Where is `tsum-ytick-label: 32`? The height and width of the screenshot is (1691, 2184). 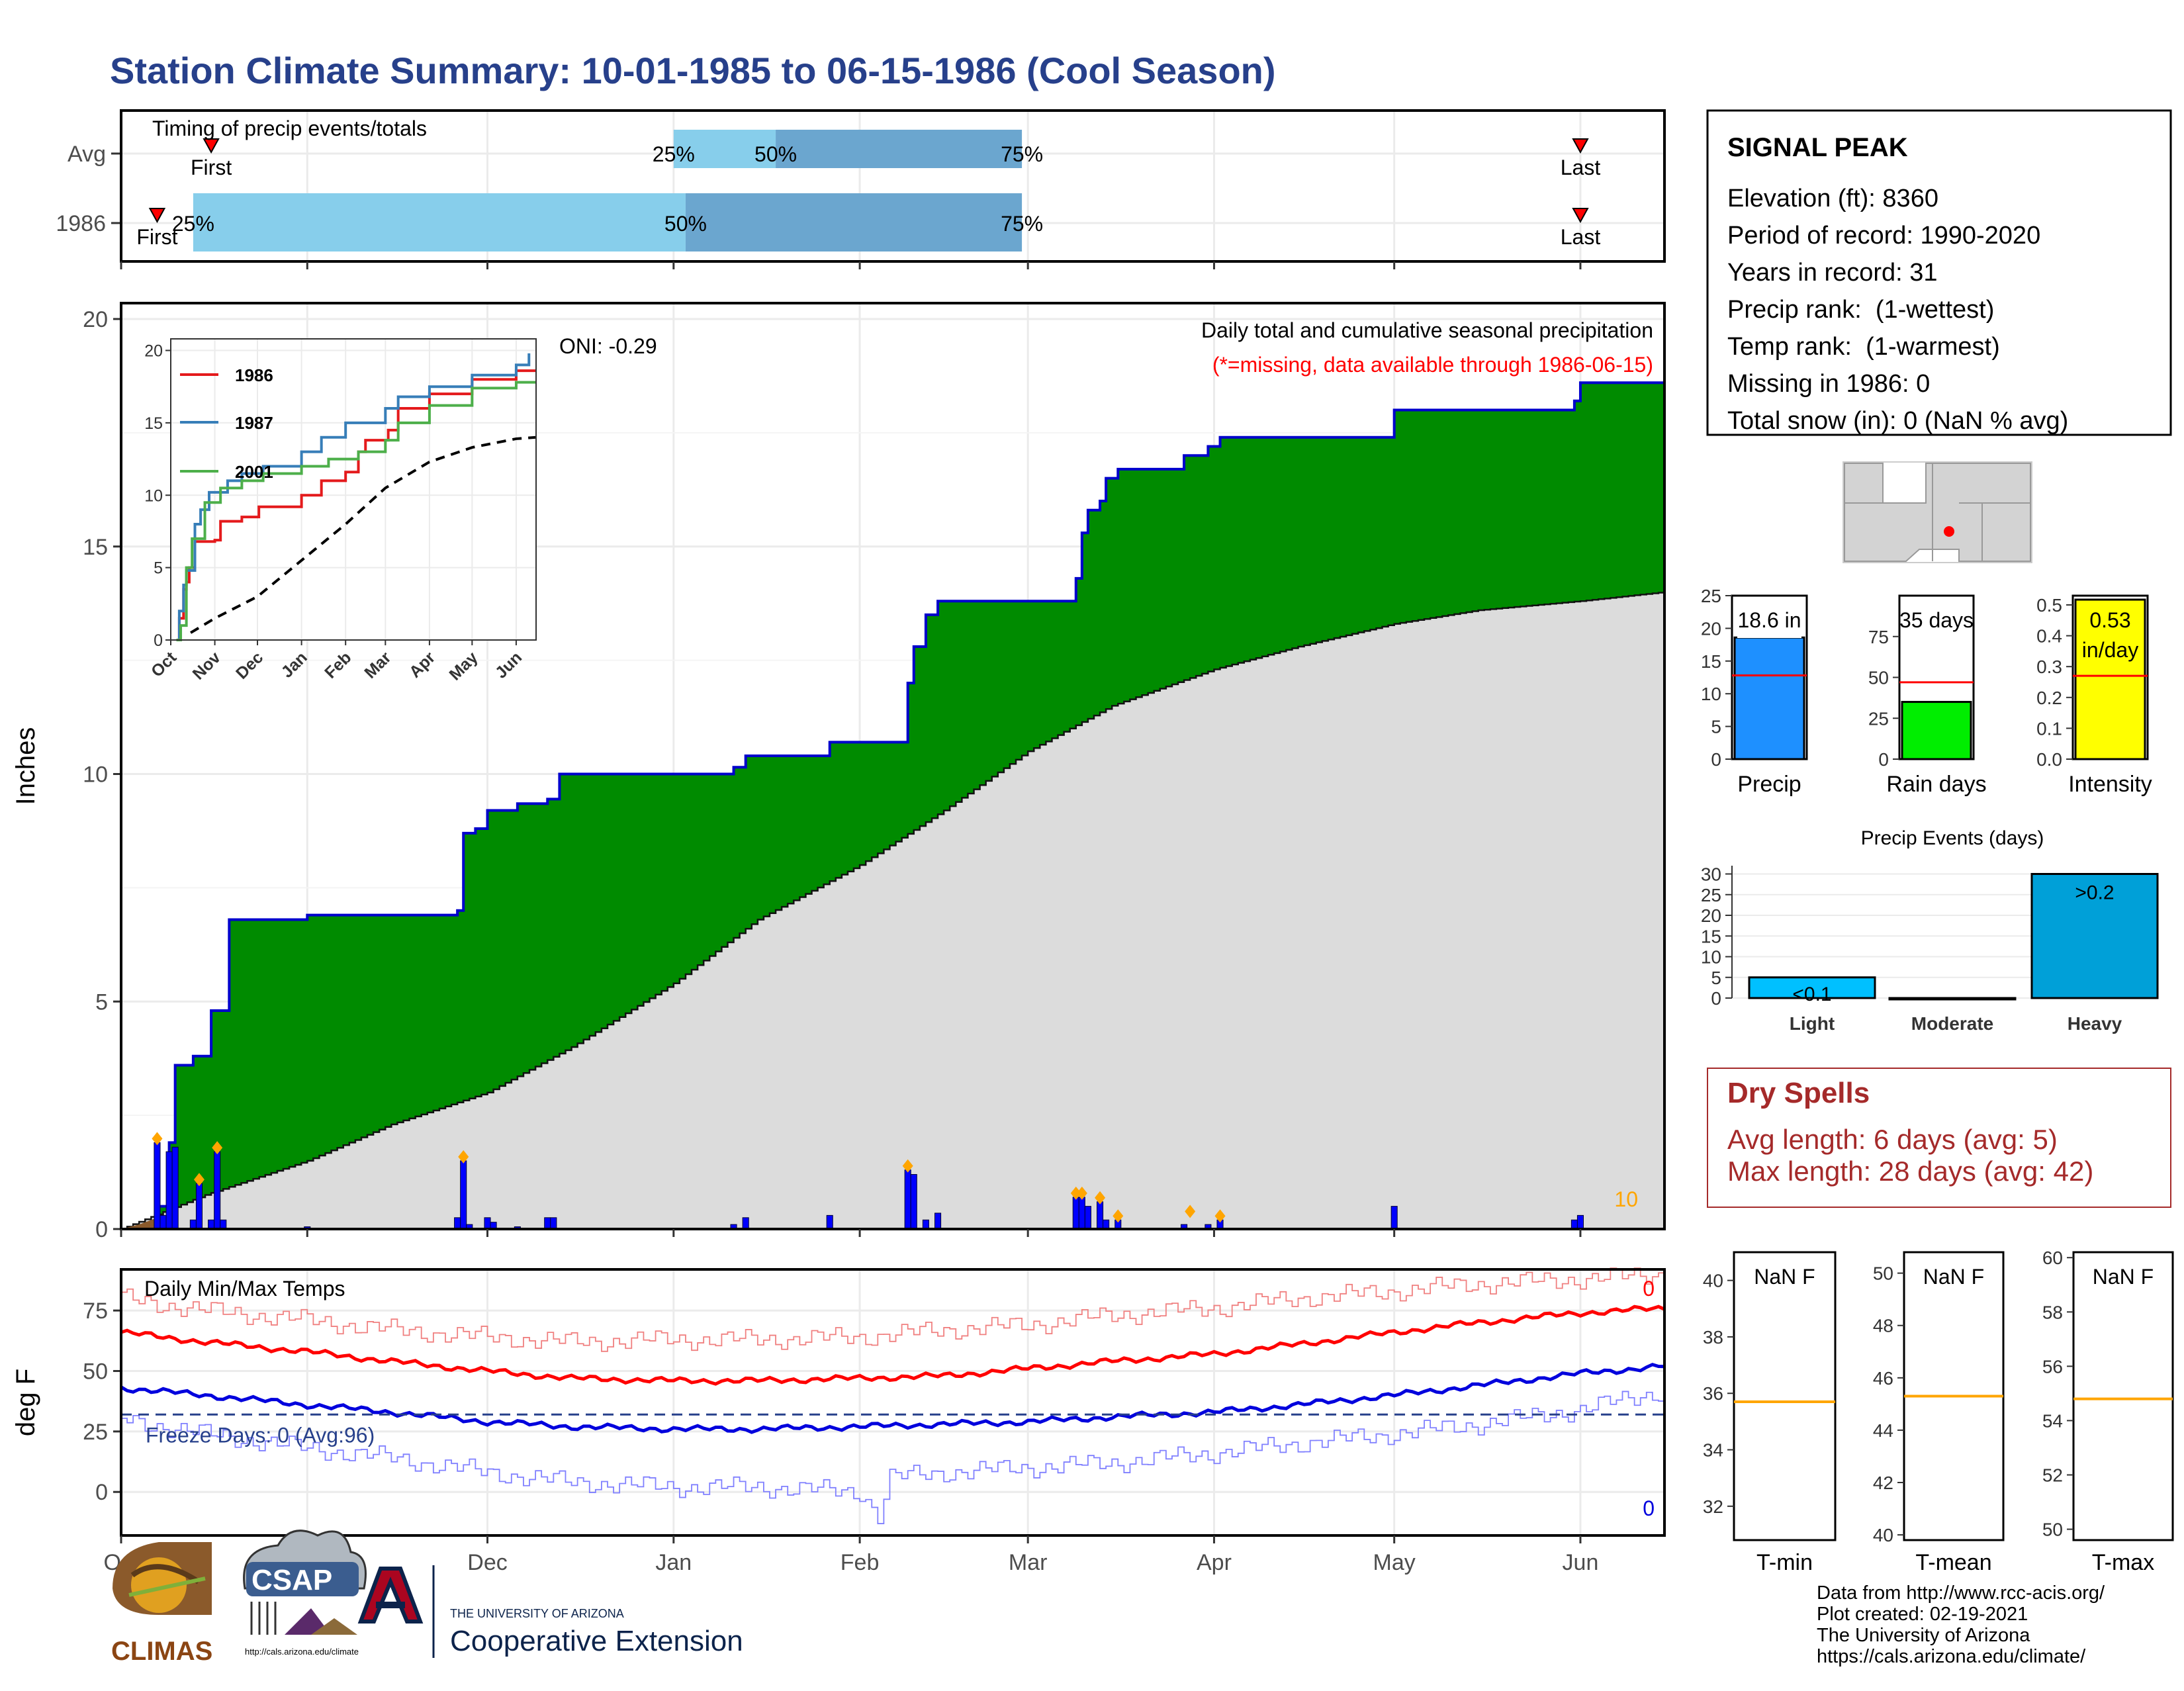
tsum-ytick-label: 32 is located at coordinates (1713, 1506).